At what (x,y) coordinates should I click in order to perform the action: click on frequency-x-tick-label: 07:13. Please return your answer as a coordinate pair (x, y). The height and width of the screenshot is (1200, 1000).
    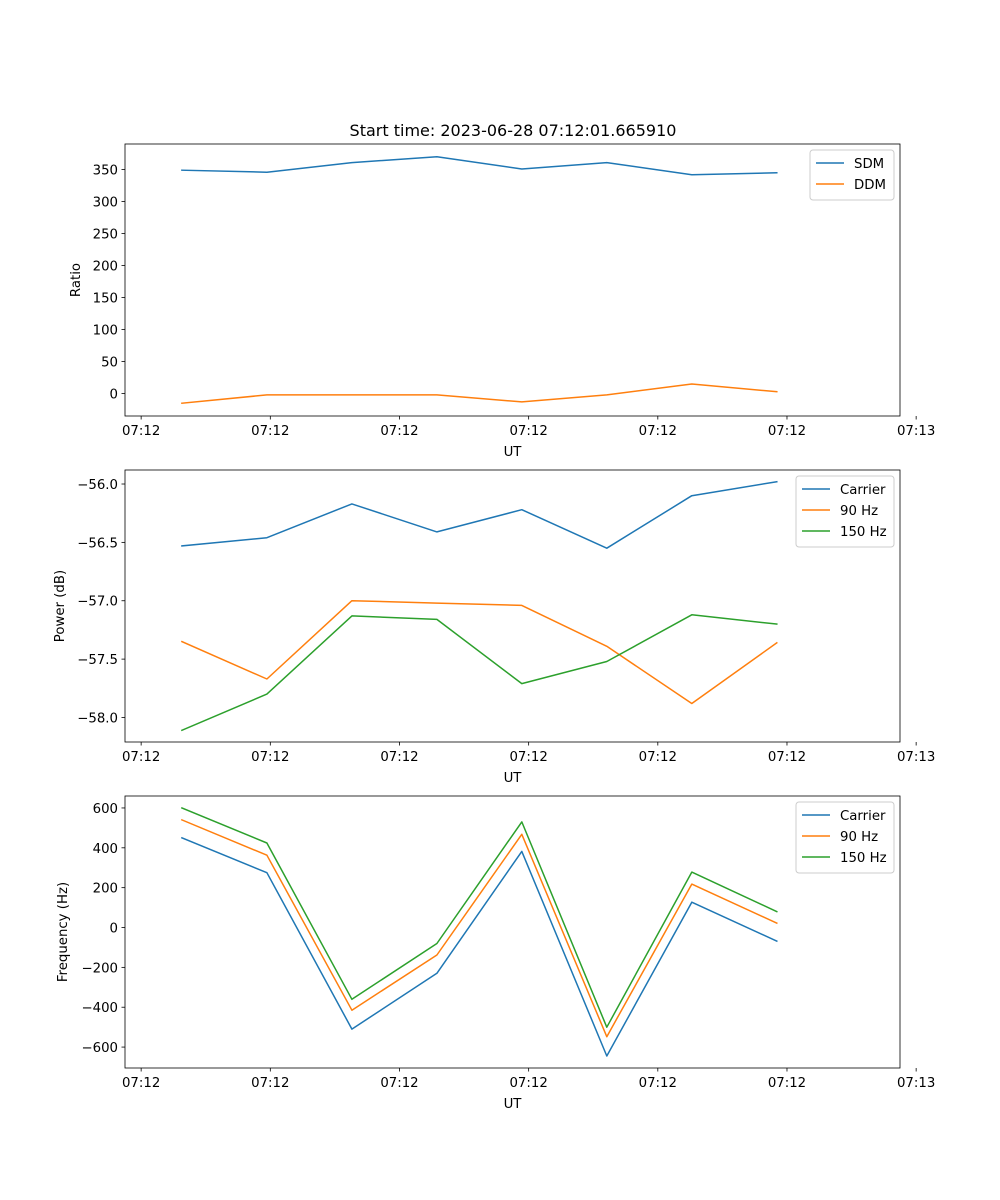
    Looking at the image, I should click on (916, 1083).